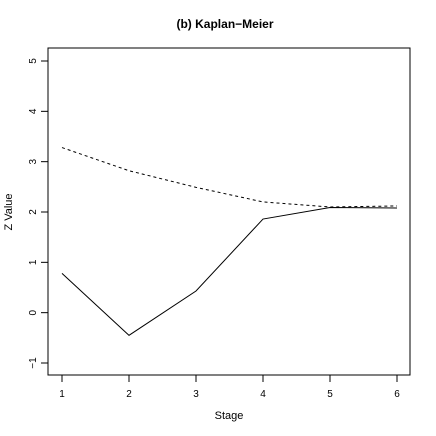 The width and height of the screenshot is (436, 436). I want to click on x-tick-label: 1, so click(62, 394).